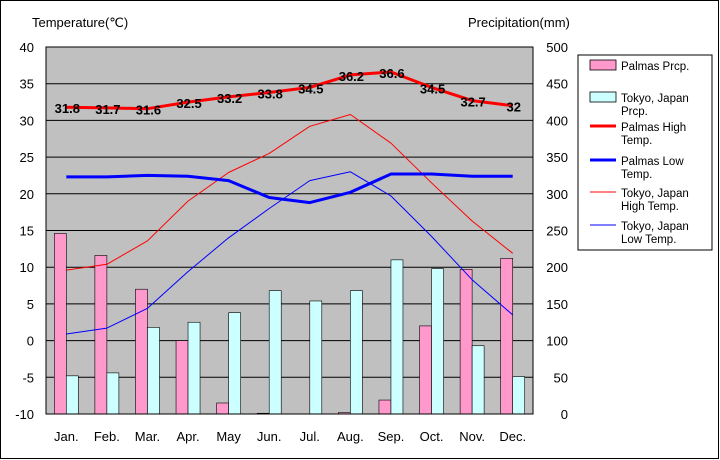 Image resolution: width=720 pixels, height=460 pixels. What do you see at coordinates (27, 157) in the screenshot?
I see `y-left-tick-label: 25` at bounding box center [27, 157].